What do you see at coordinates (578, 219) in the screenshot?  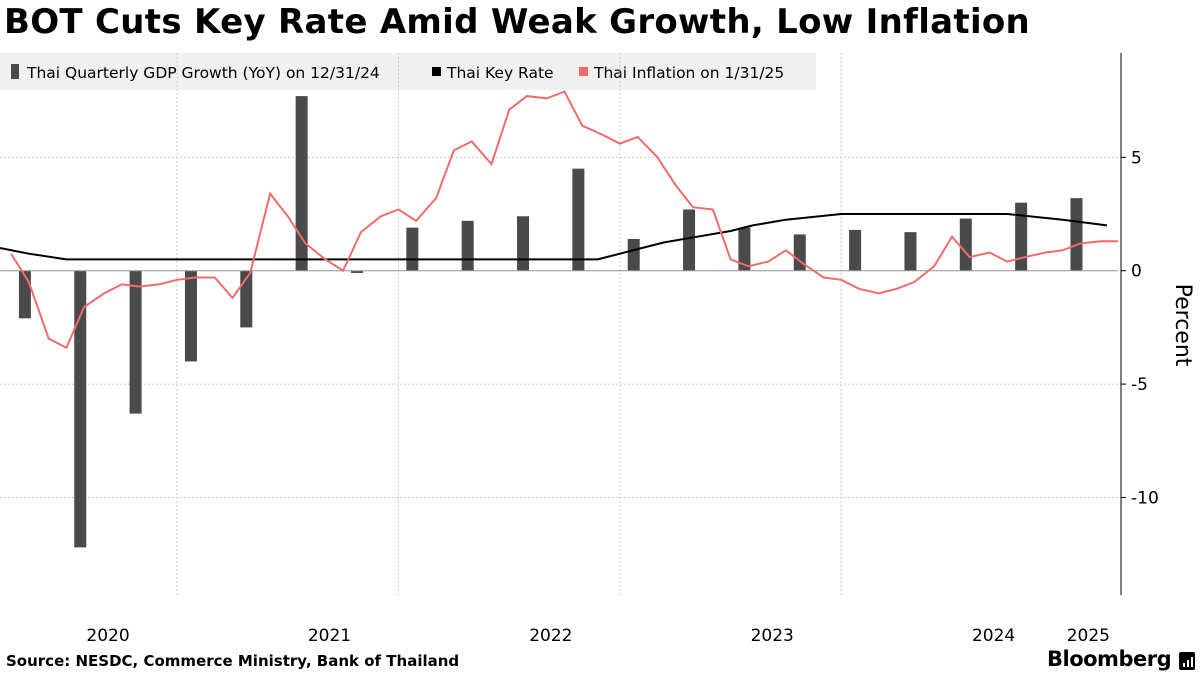 I see `gdp-bar-2022Q3` at bounding box center [578, 219].